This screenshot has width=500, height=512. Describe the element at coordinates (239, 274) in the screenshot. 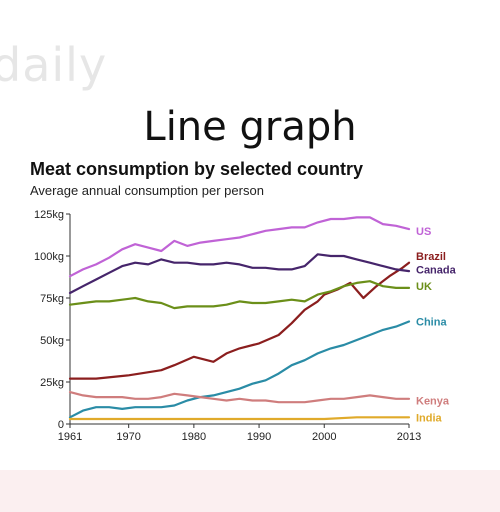

I see `series-line-canada` at that location.